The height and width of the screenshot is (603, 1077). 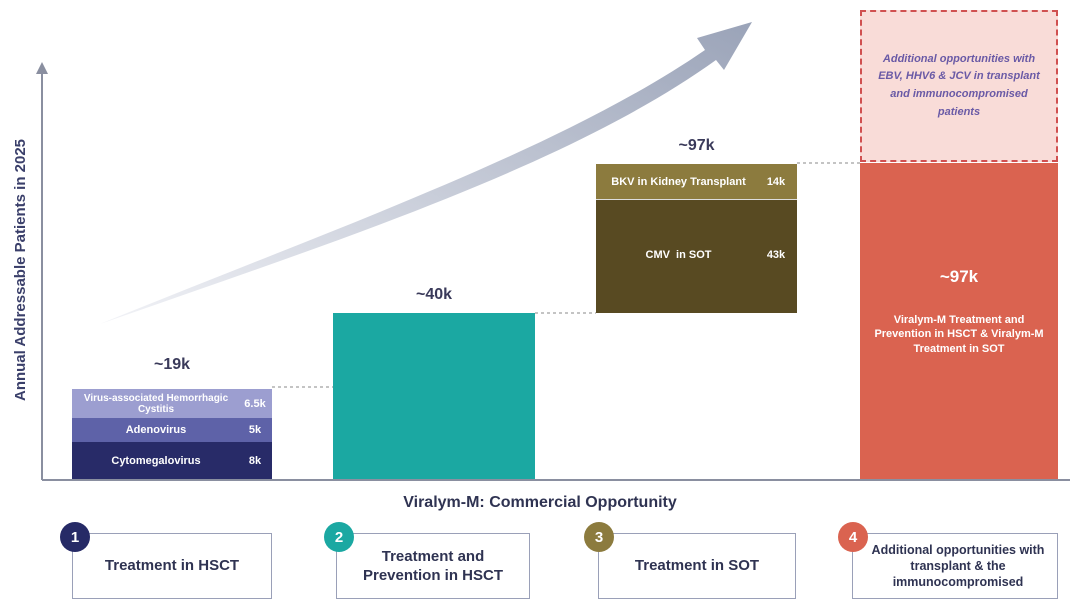 I want to click on segment: Cytomegalovirus 8k, so click(x=172, y=460).